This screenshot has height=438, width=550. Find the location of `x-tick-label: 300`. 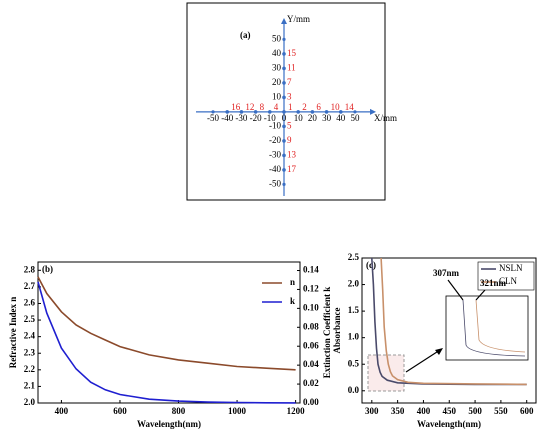

x-tick-label: 300 is located at coordinates (372, 411).